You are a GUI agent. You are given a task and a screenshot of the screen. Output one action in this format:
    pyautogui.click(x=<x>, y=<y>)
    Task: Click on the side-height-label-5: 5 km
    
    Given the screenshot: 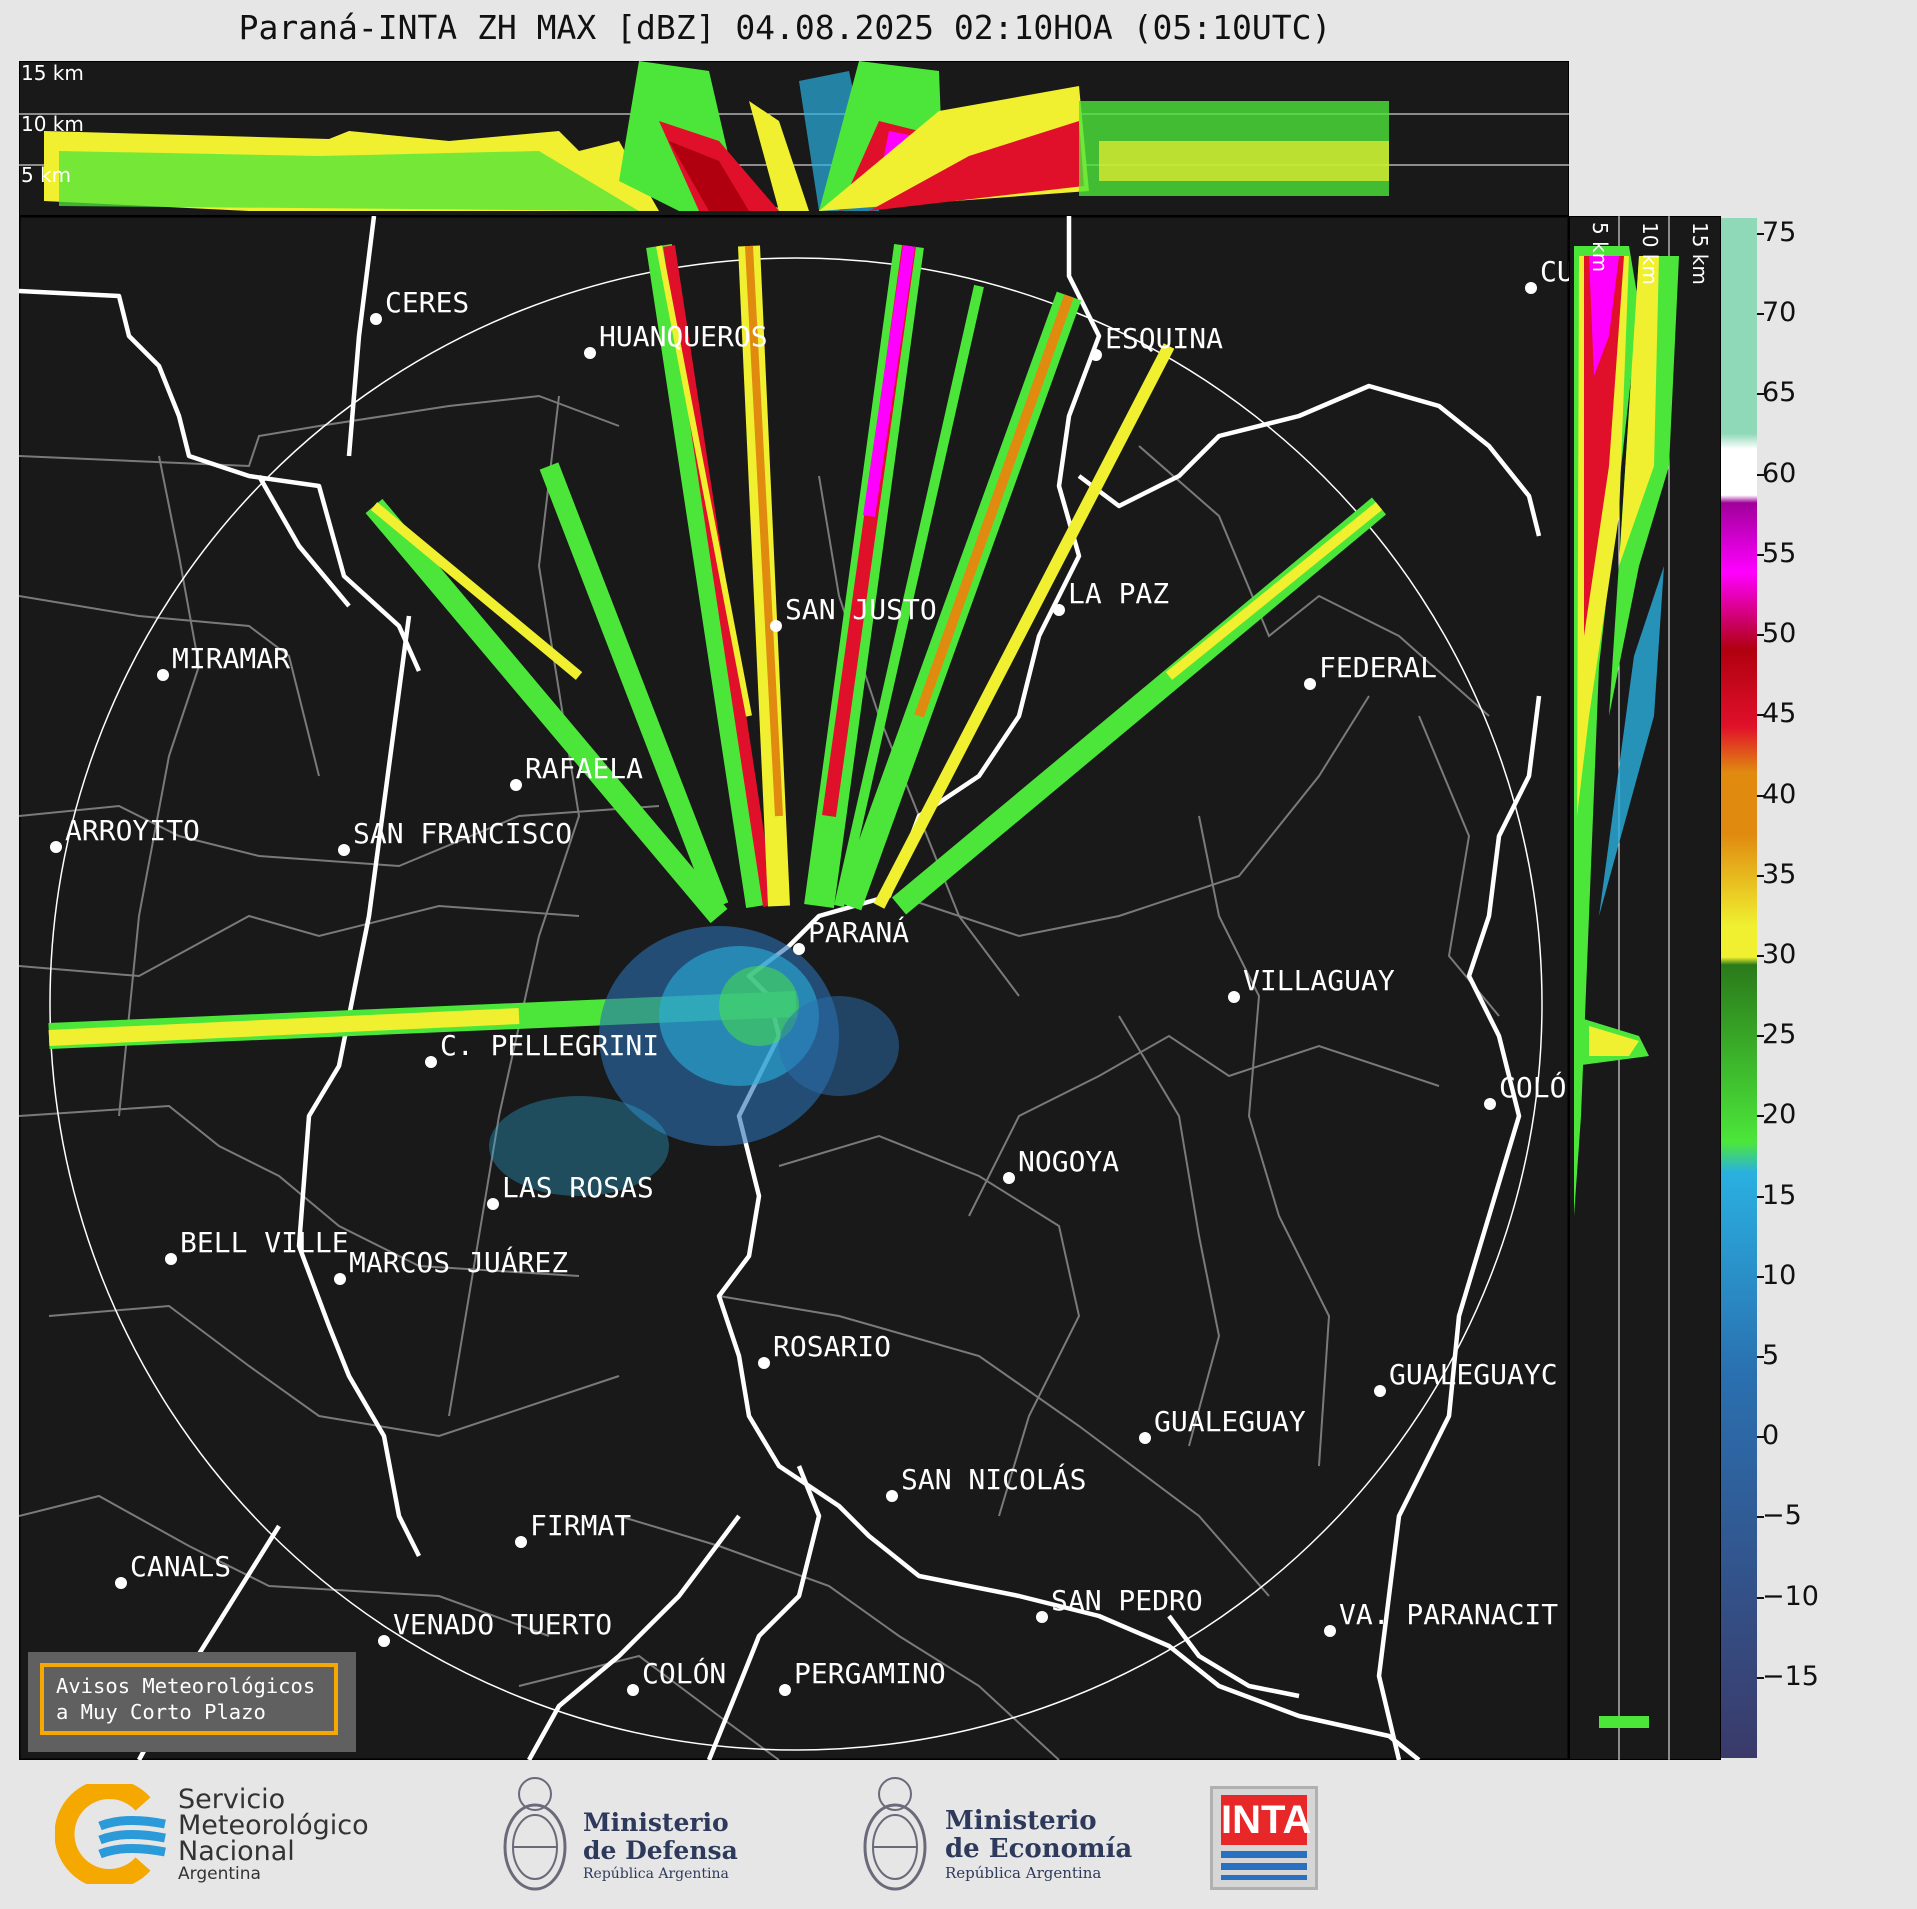 What is the action you would take?
    pyautogui.click(x=1600, y=247)
    